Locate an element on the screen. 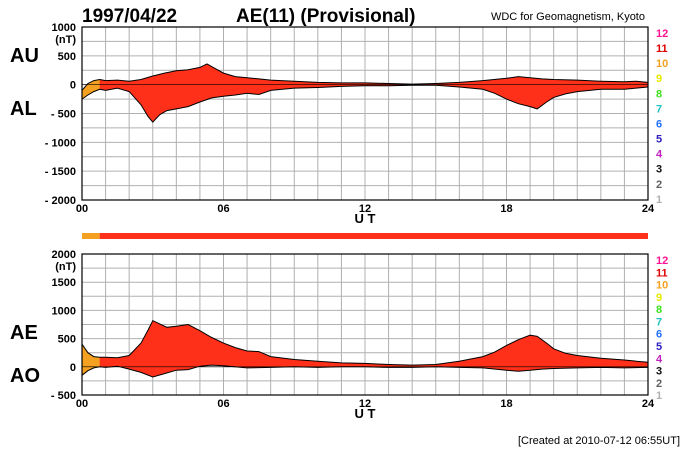 The width and height of the screenshot is (700, 450). panel1-station-count-11: 11 is located at coordinates (662, 49).